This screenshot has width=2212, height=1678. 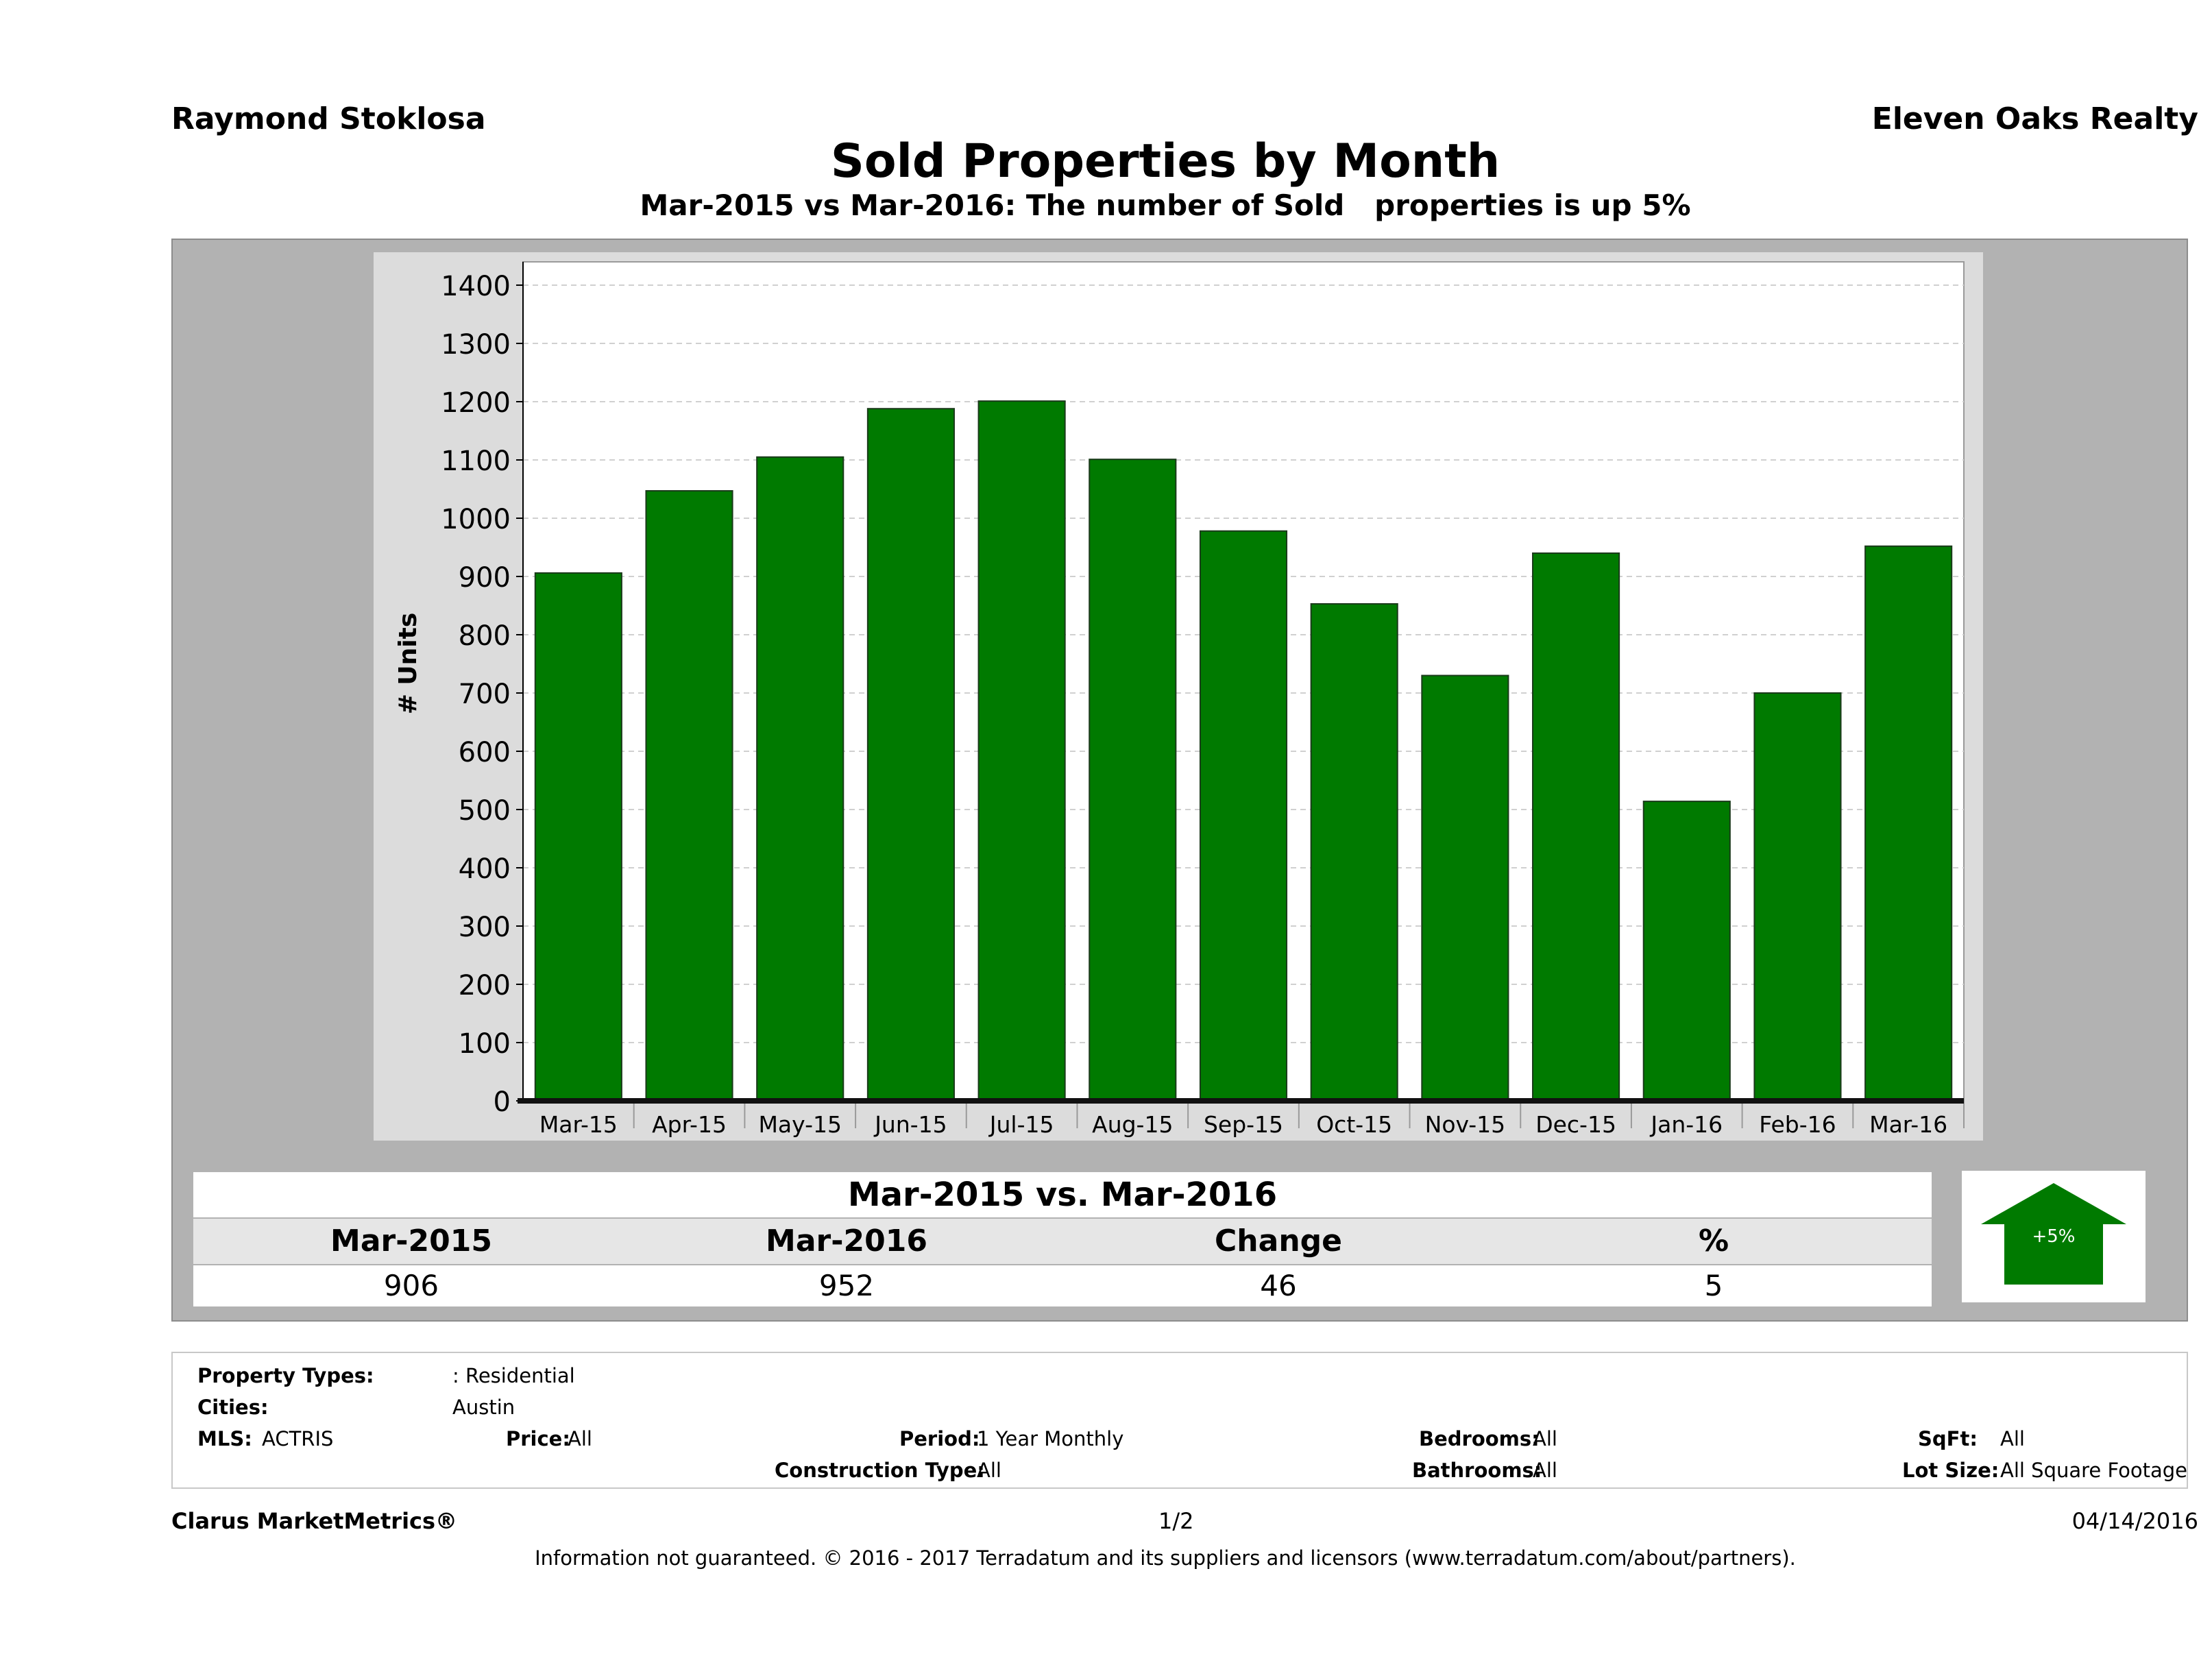 What do you see at coordinates (329, 118) in the screenshot?
I see `agent-name: Raymond Stoklosa` at bounding box center [329, 118].